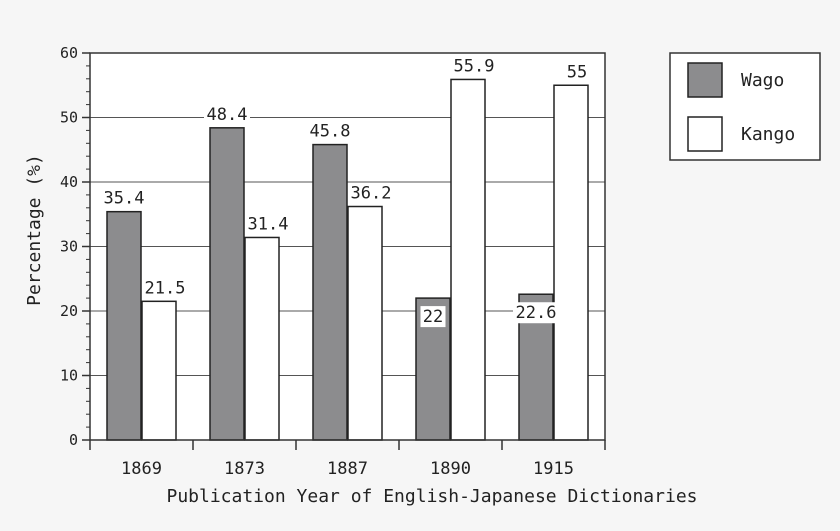 The width and height of the screenshot is (840, 531). Describe the element at coordinates (34, 230) in the screenshot. I see `y-axis-title: Percentage (%)` at that location.